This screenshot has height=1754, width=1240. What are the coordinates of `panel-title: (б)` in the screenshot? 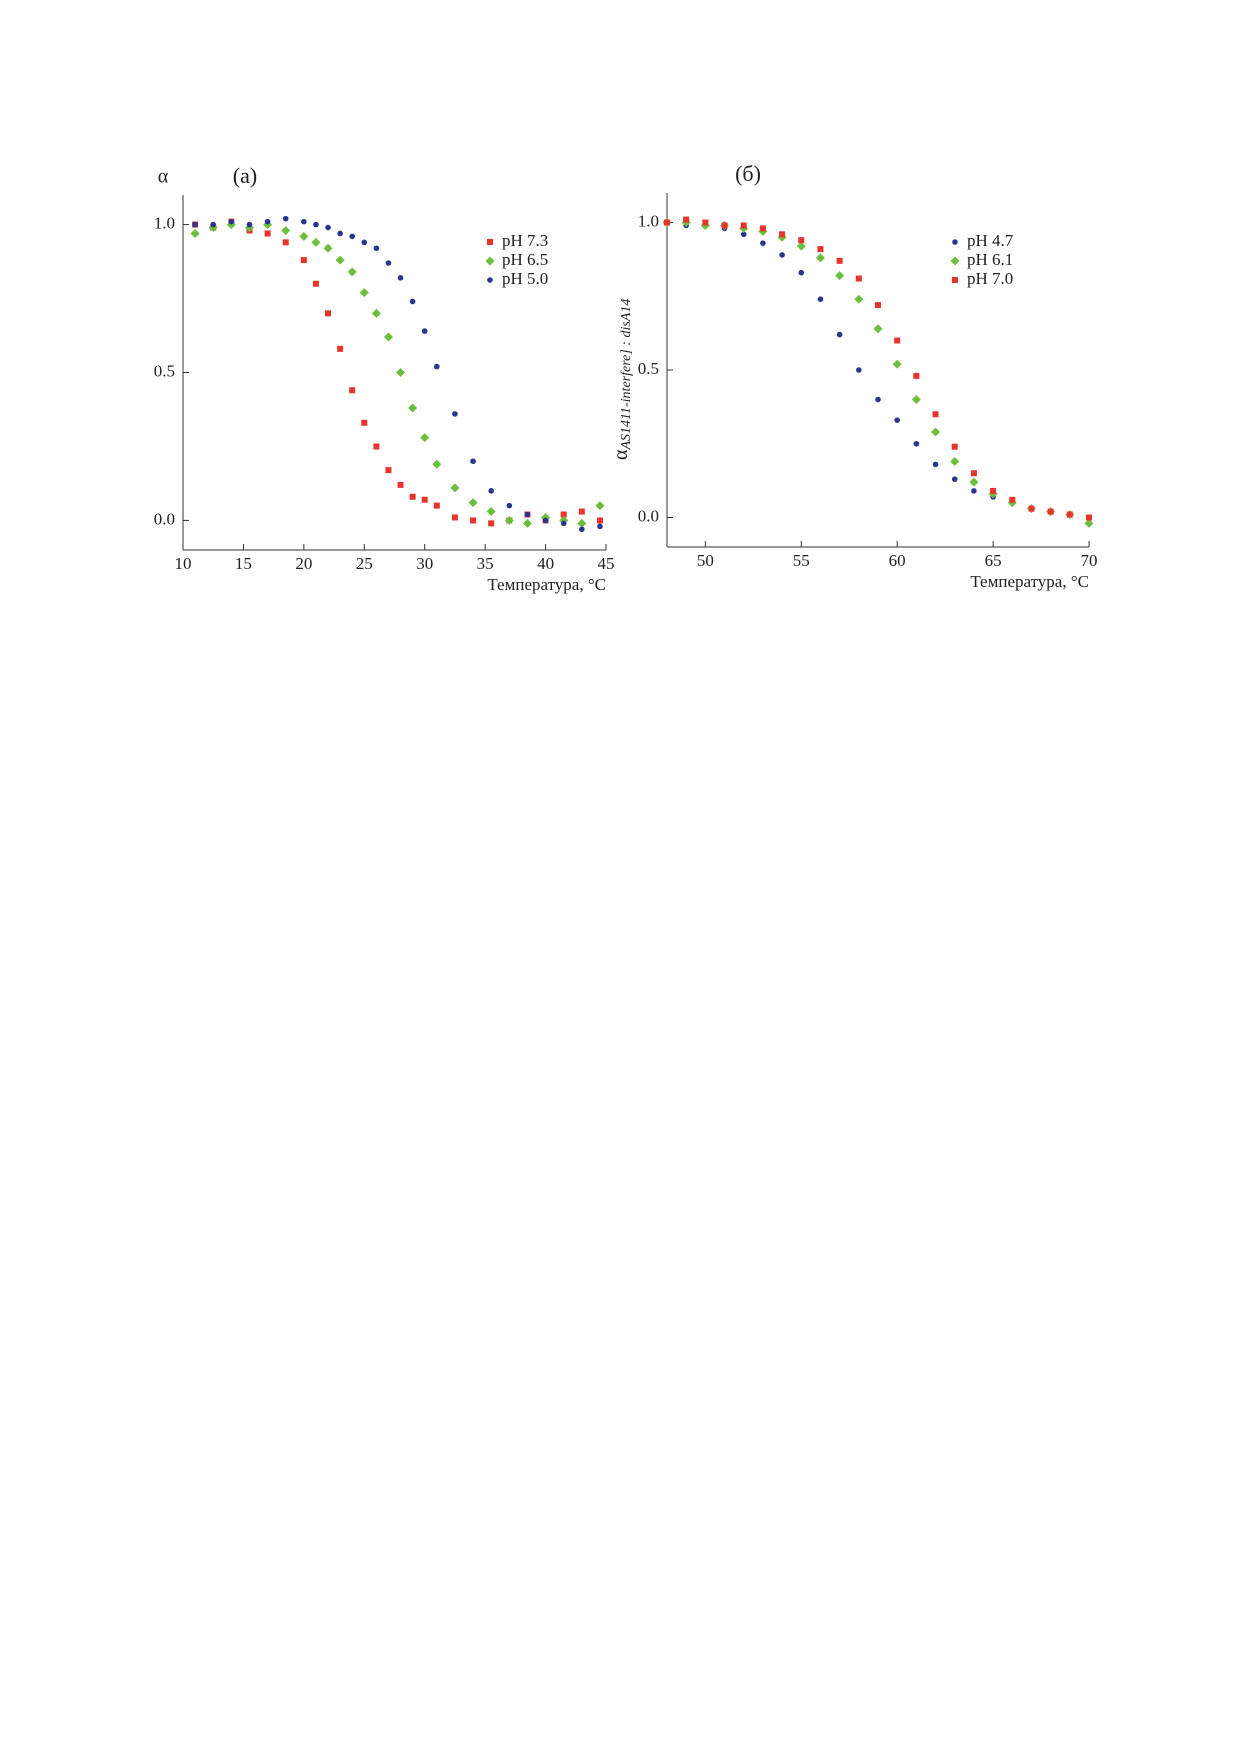 It's located at (748, 173).